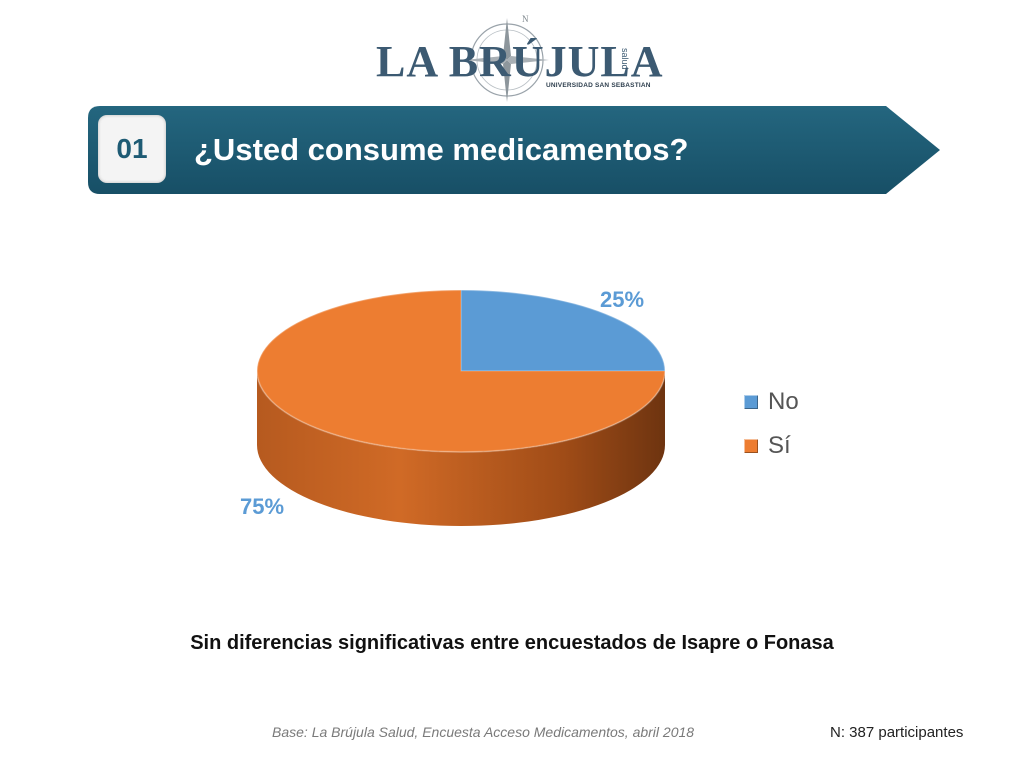 The image size is (1024, 768). What do you see at coordinates (751, 446) in the screenshot?
I see `legend-swatch-si` at bounding box center [751, 446].